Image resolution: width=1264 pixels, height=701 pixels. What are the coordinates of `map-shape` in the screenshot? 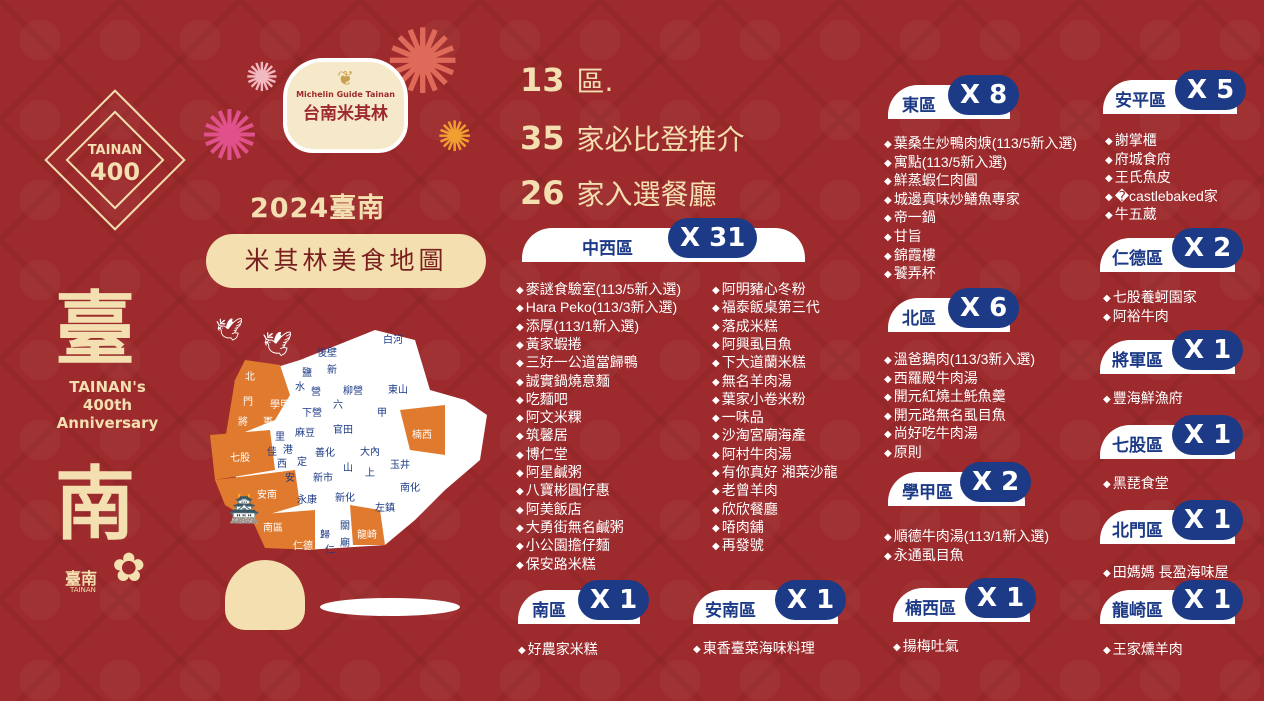 It's located at (348, 440).